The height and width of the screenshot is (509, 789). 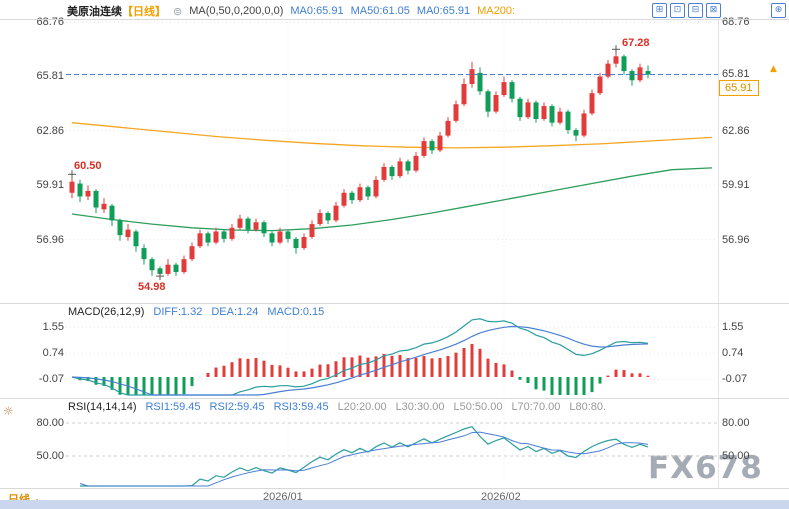 I want to click on macd-hist-value: MACD:0.15, so click(x=296, y=312).